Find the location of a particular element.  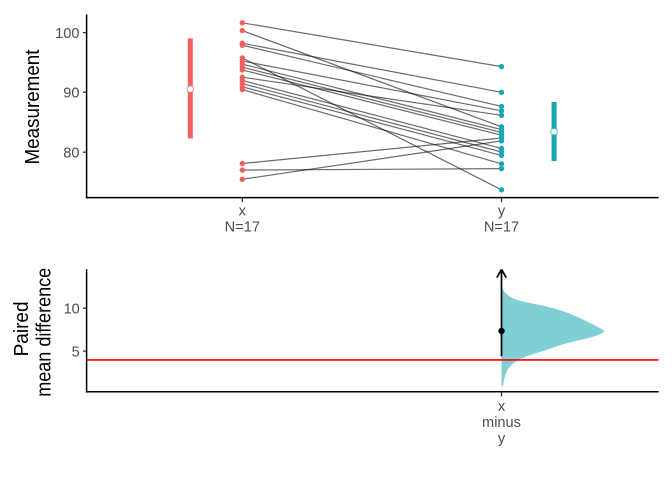

svg-text: mean difference is located at coordinates (45, 332).